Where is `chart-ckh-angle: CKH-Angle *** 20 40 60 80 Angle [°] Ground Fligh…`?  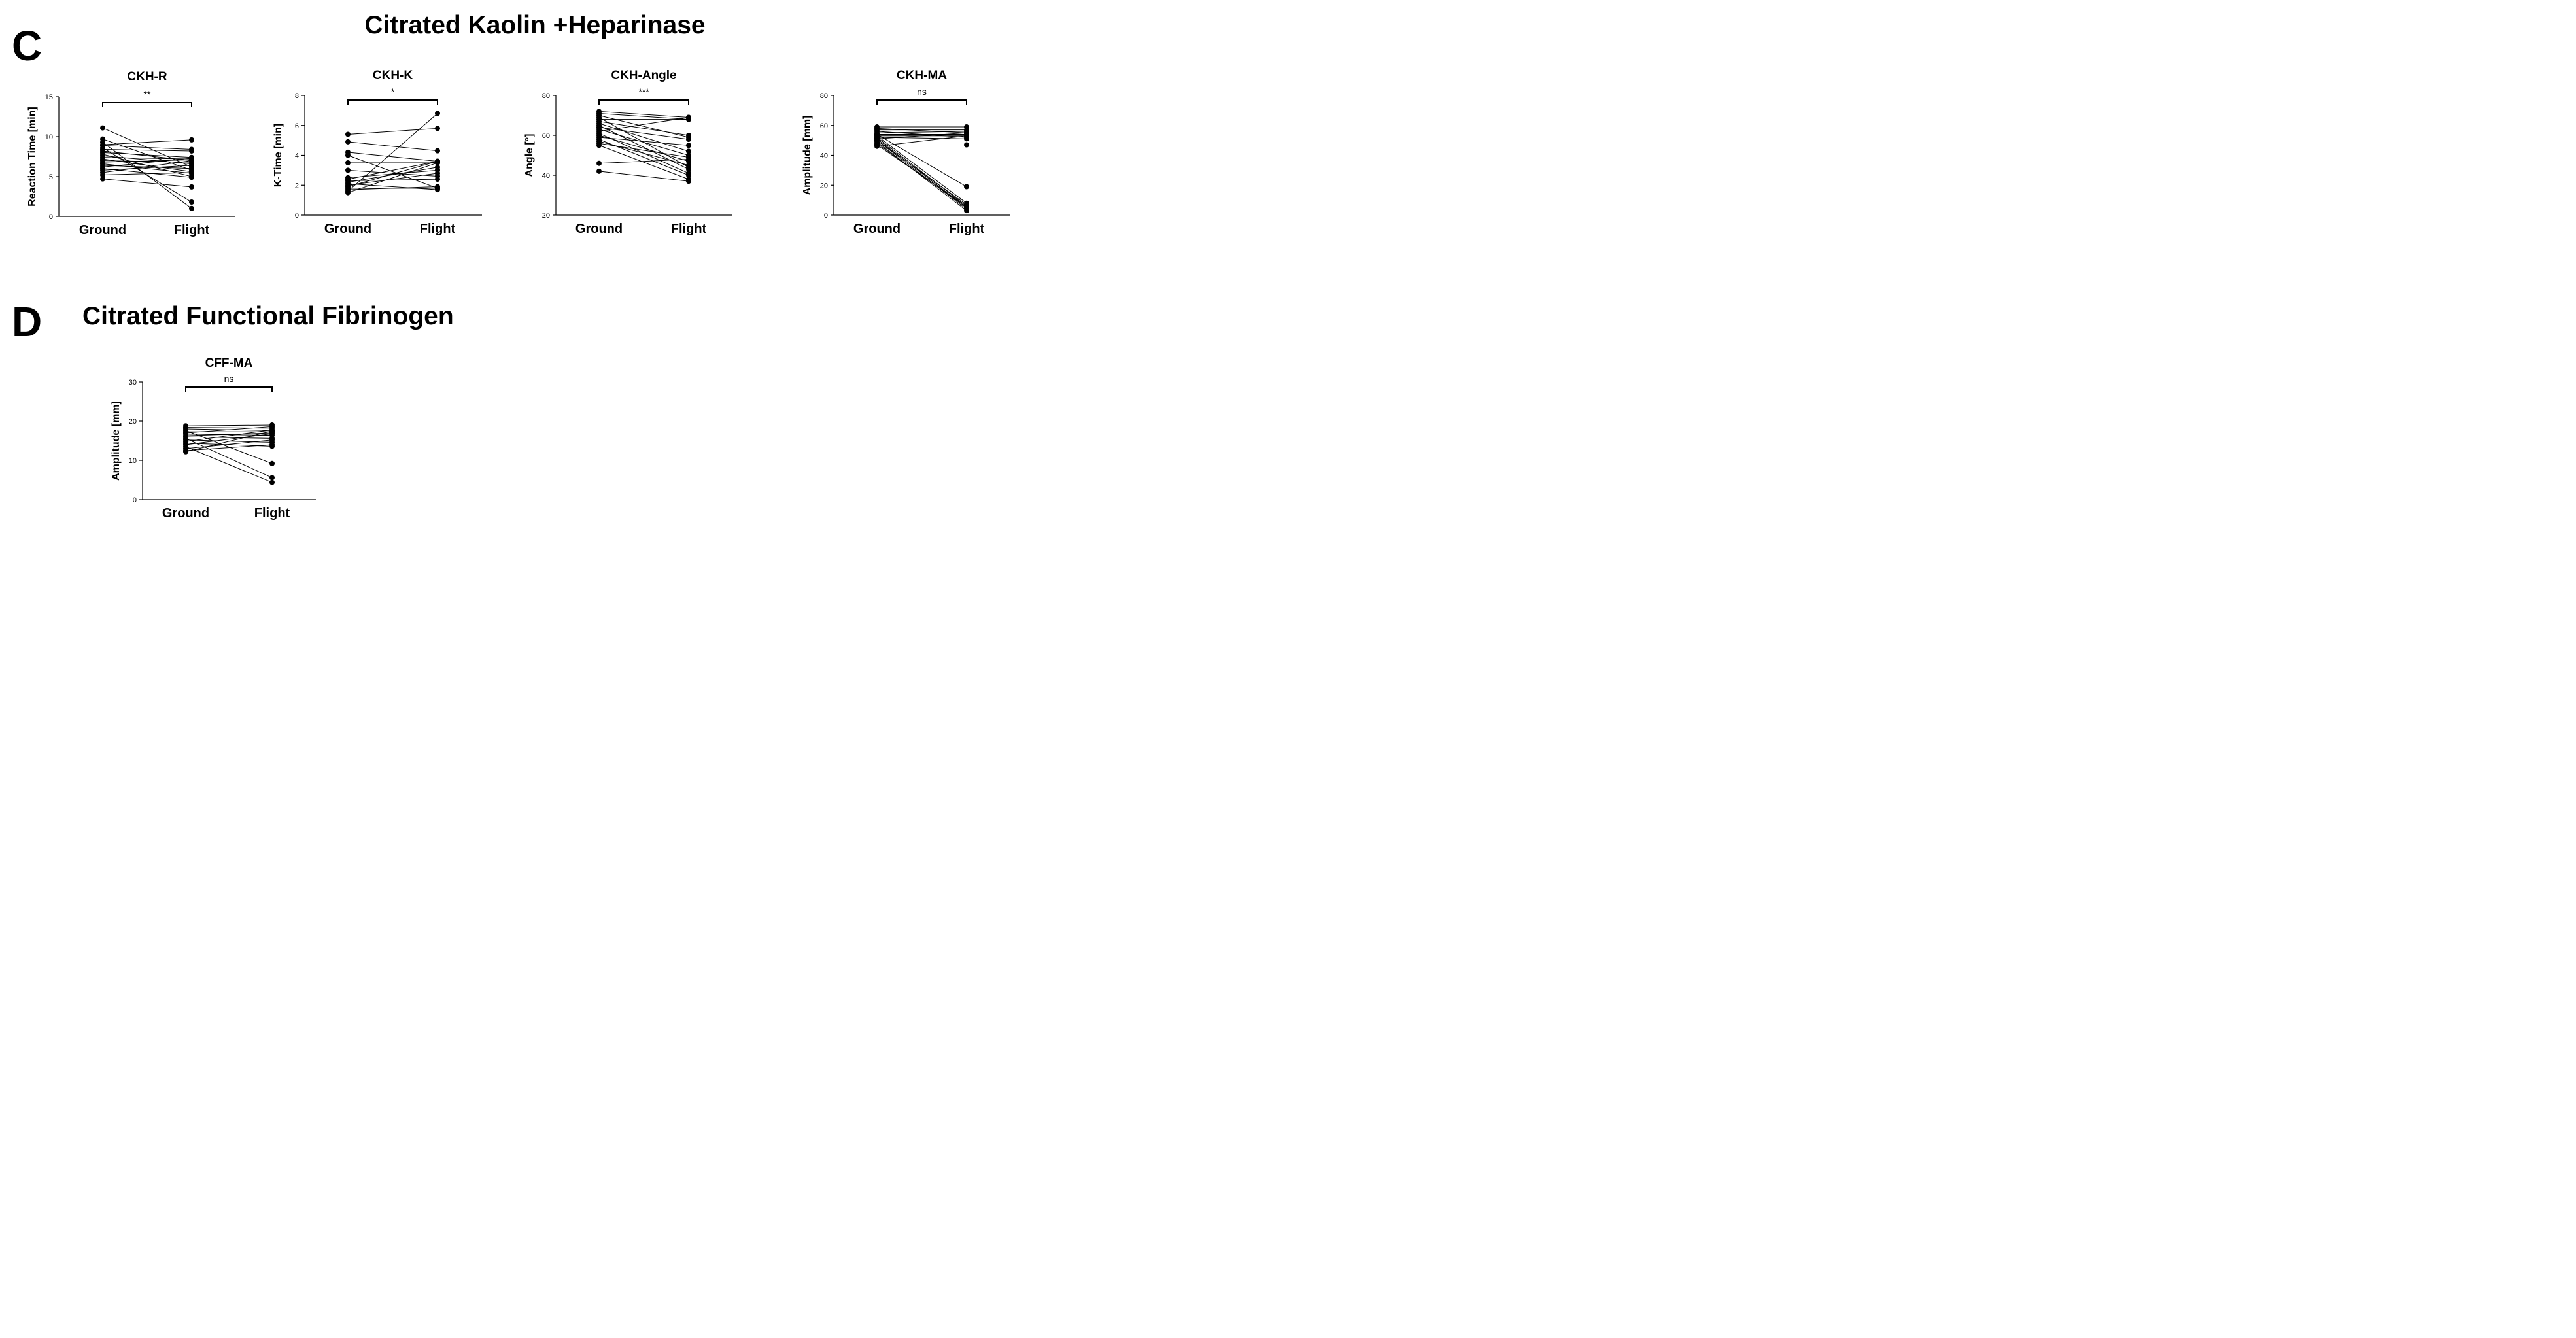 chart-ckh-angle: CKH-Angle *** 20 40 60 80 Angle [°] Ground Fligh… is located at coordinates (628, 152).